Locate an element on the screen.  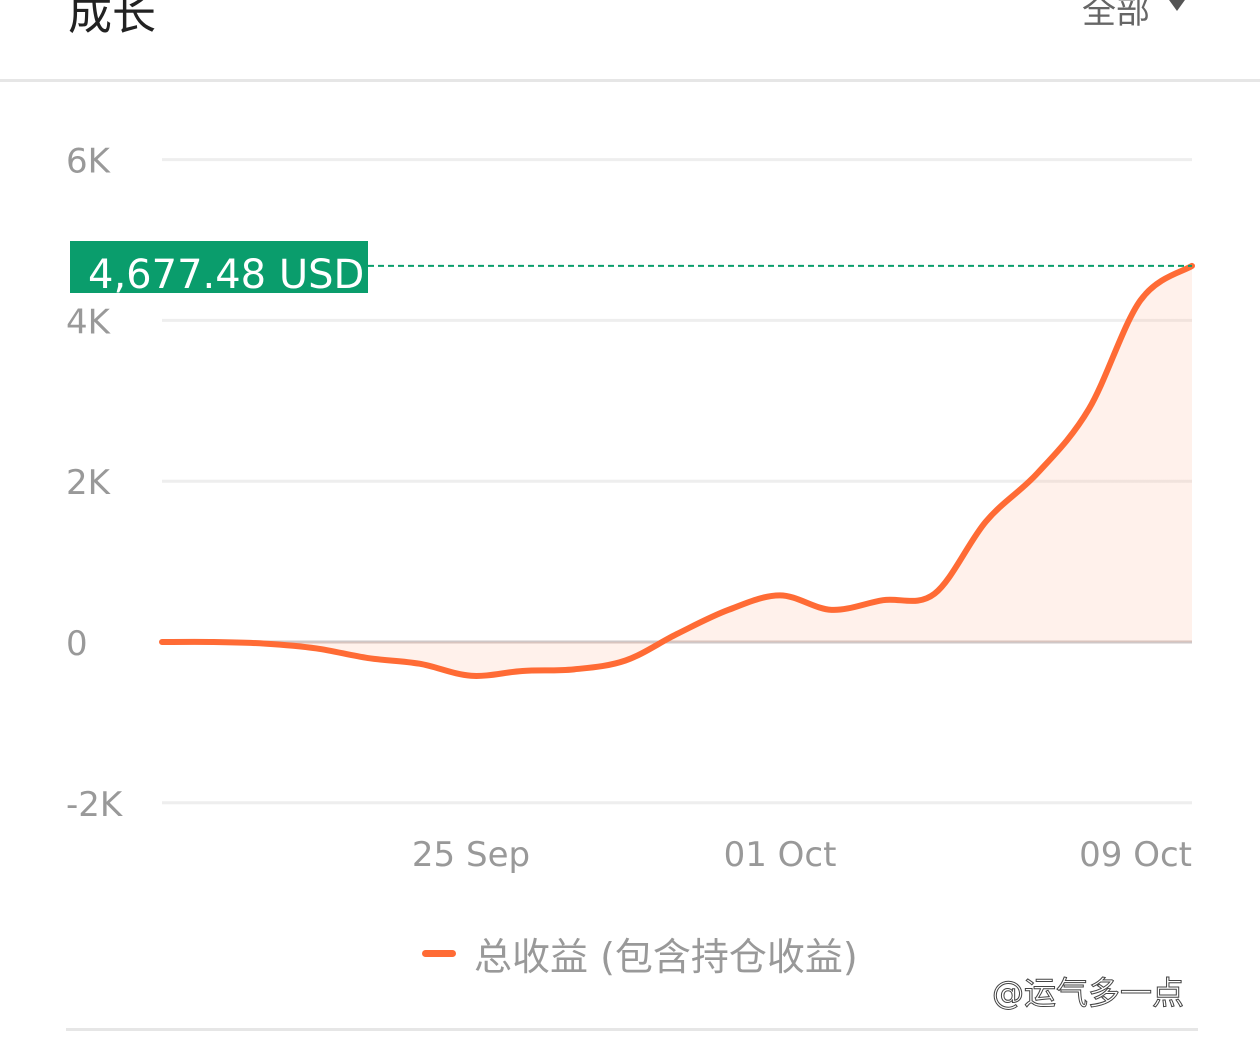
watermark: @运气多一点 is located at coordinates (1088, 993).